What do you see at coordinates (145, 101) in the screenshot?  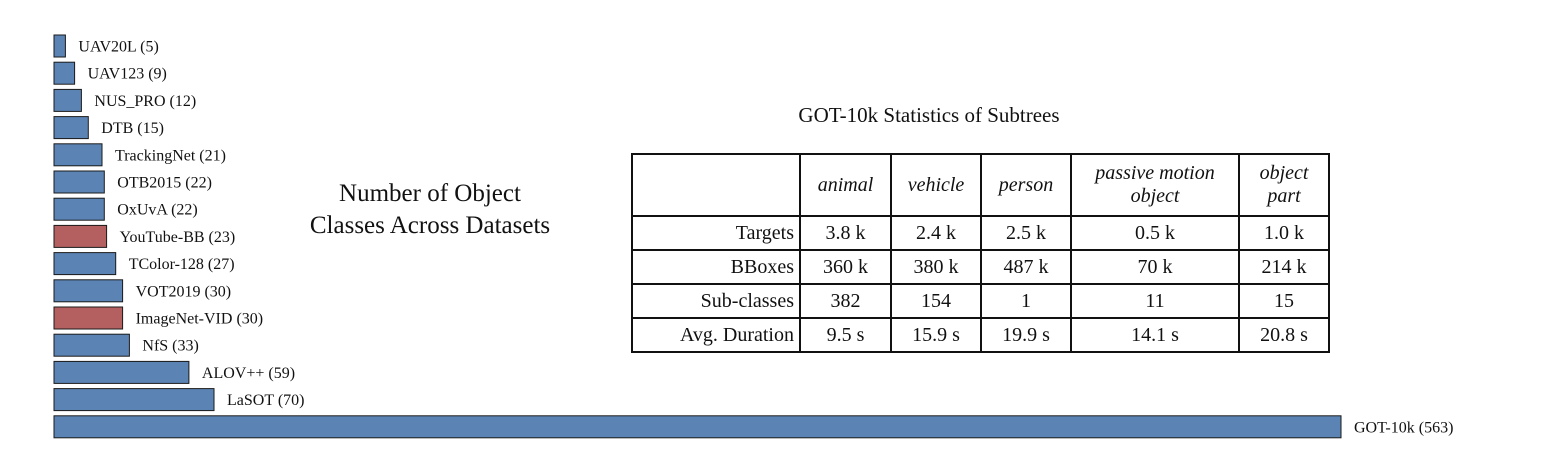 I see `bar-label: NUS_PRO (12)` at bounding box center [145, 101].